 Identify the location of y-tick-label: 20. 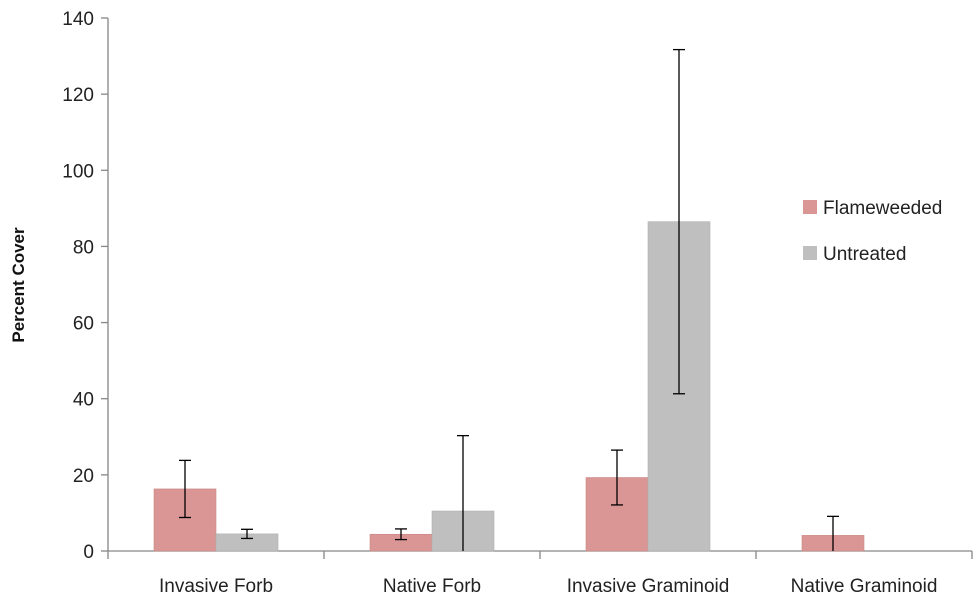
(83, 476).